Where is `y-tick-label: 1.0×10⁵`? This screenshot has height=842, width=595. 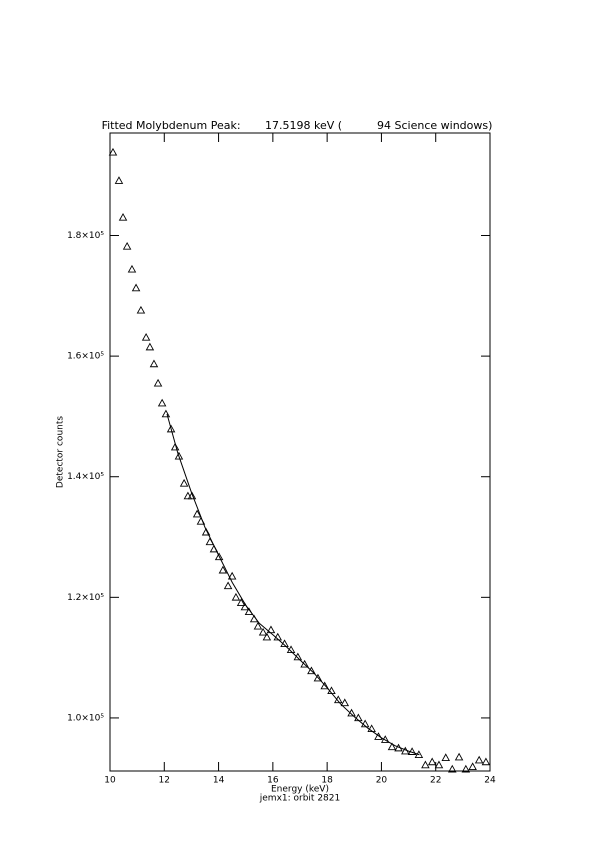 y-tick-label: 1.0×10⁵ is located at coordinates (85, 718).